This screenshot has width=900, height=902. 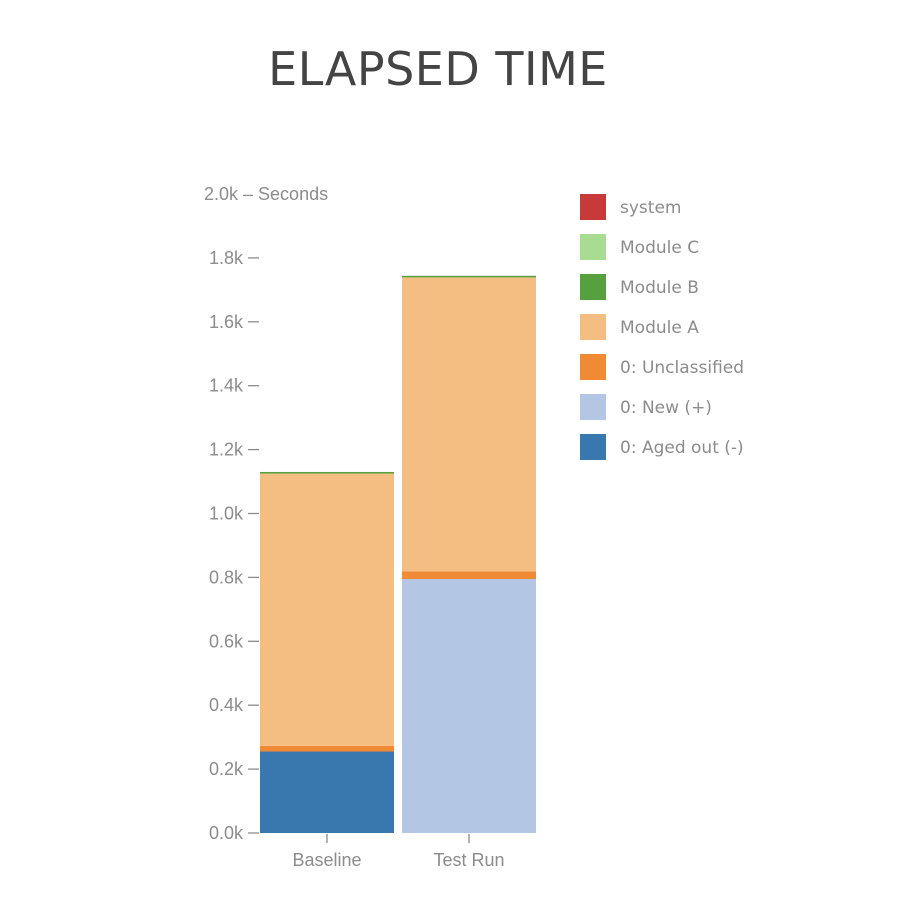 What do you see at coordinates (226, 833) in the screenshot?
I see `y-tick-label: 0.0k` at bounding box center [226, 833].